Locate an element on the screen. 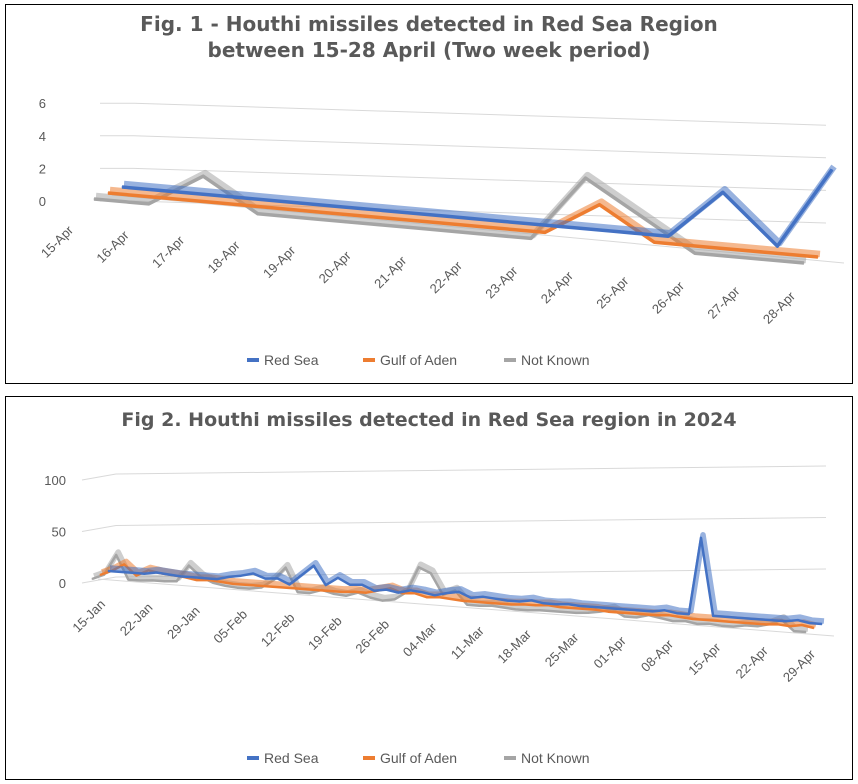 This screenshot has width=858, height=784. floor-line is located at coordinates (466, 607).